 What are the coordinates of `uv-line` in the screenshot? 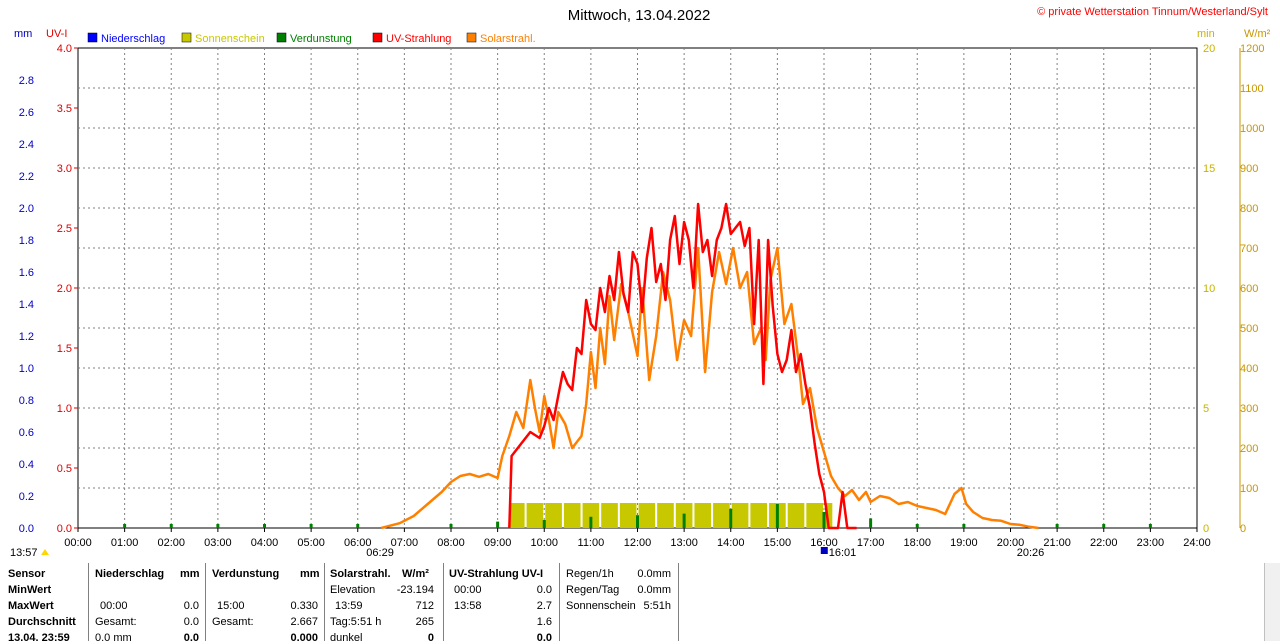 It's located at (682, 366).